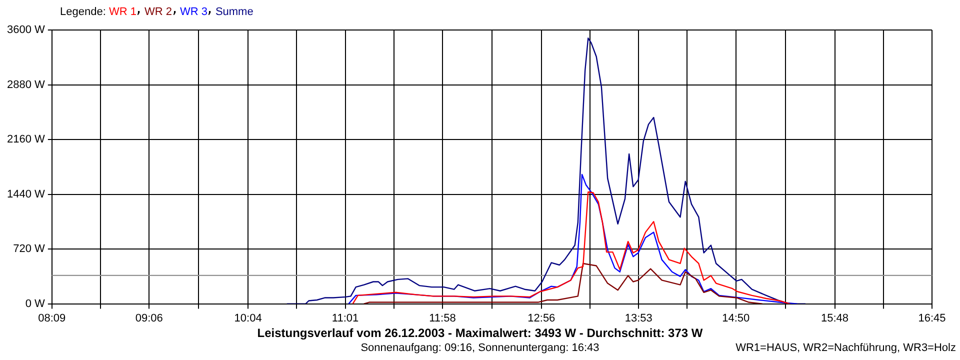 This screenshot has width=960, height=360. What do you see at coordinates (158, 12) in the screenshot?
I see `text: WR 2` at bounding box center [158, 12].